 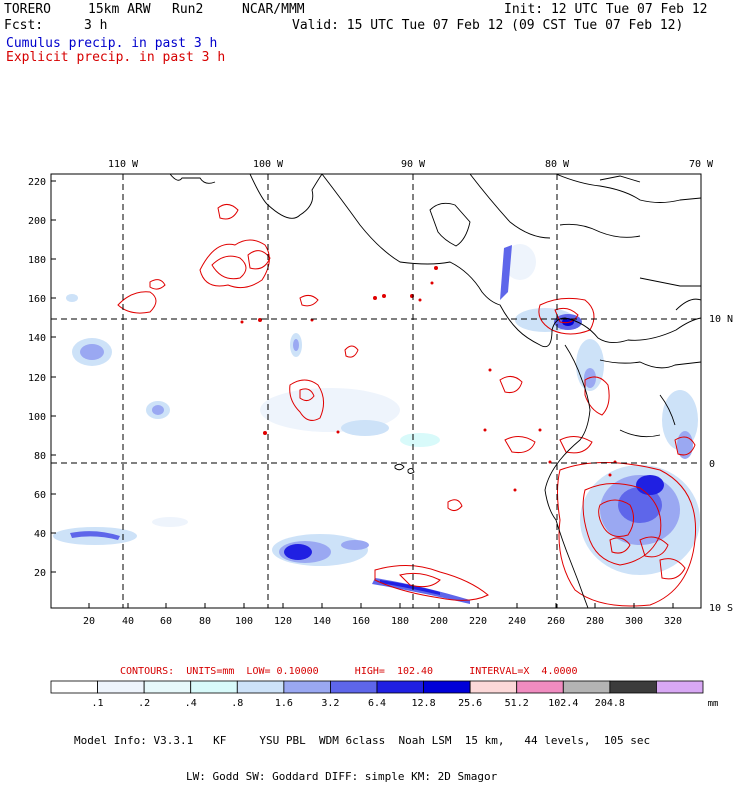 What do you see at coordinates (606, 9) in the screenshot?
I see `init-time: Init: 12 UTC Tue 07 Feb 12` at bounding box center [606, 9].